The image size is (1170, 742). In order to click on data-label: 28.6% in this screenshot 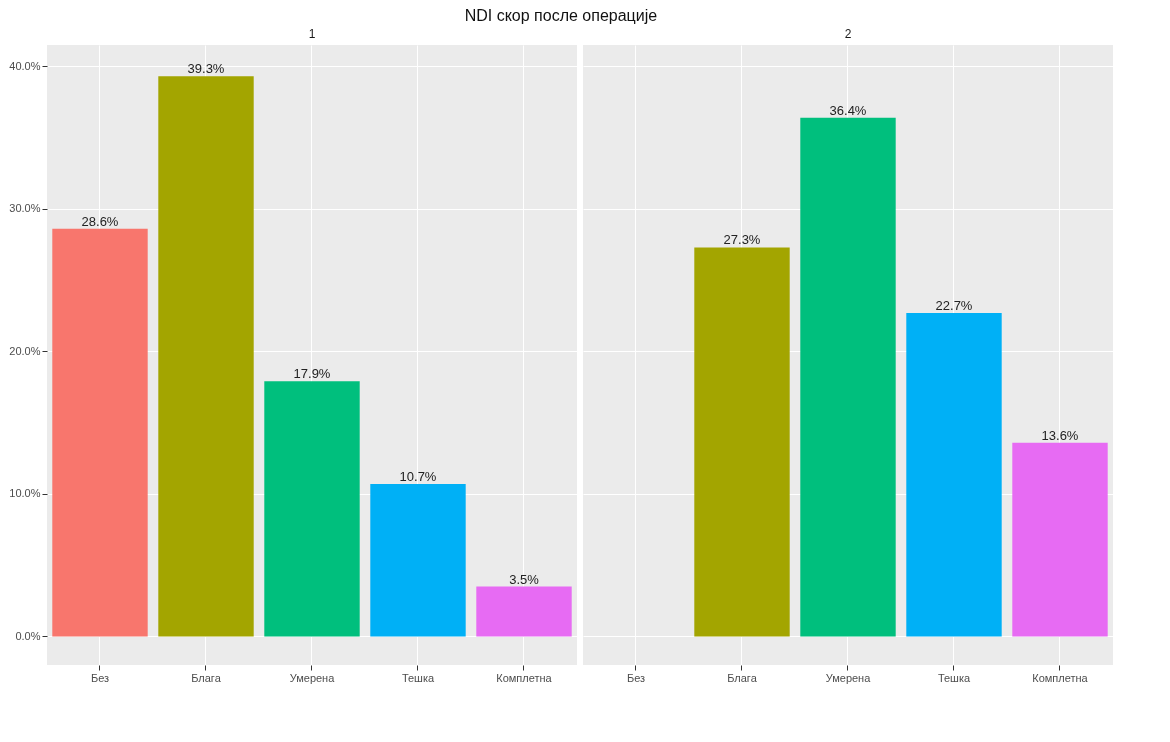, I will do `click(100, 221)`.